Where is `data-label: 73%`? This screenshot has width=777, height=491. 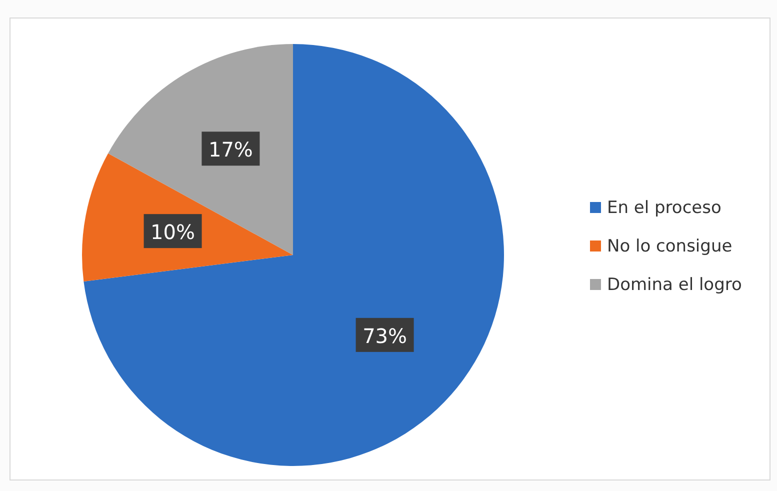
data-label: 73% is located at coordinates (385, 336).